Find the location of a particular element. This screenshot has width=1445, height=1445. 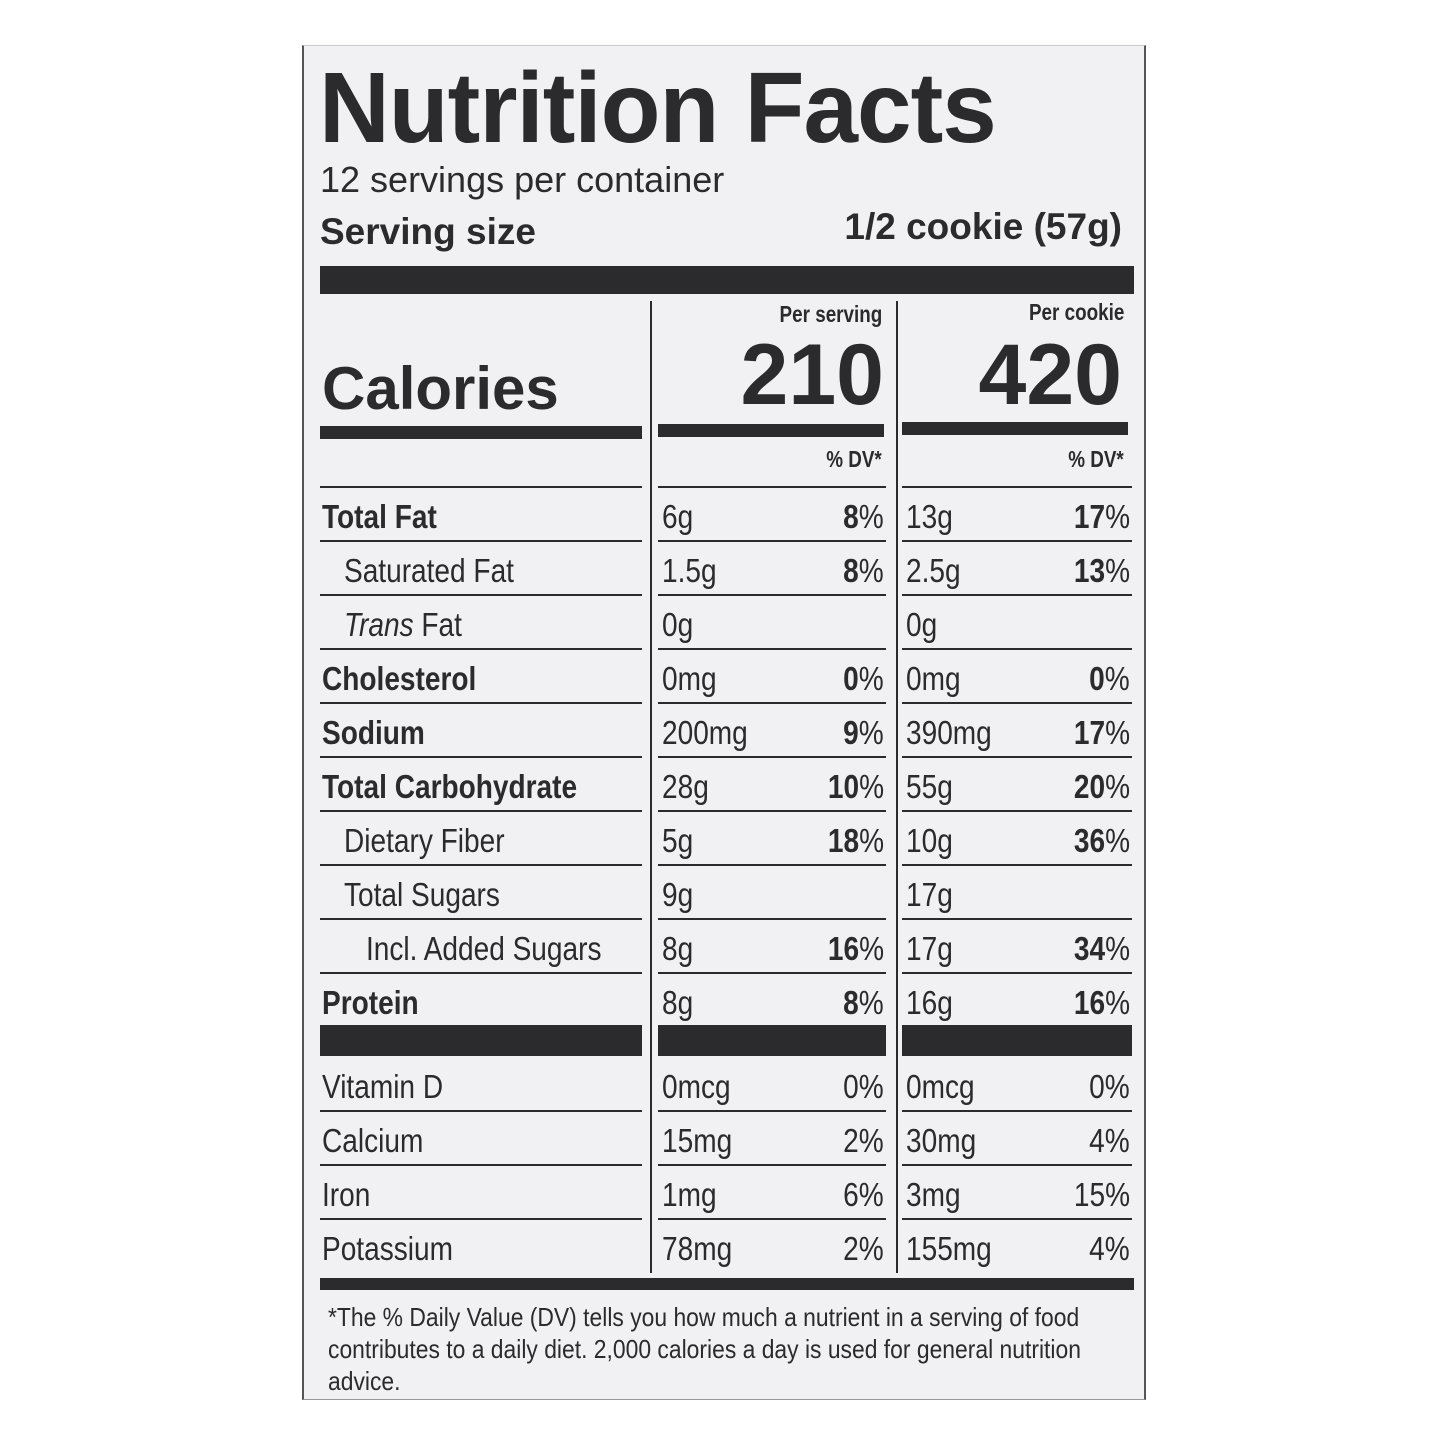

dv-number: 36 is located at coordinates (1089, 840).